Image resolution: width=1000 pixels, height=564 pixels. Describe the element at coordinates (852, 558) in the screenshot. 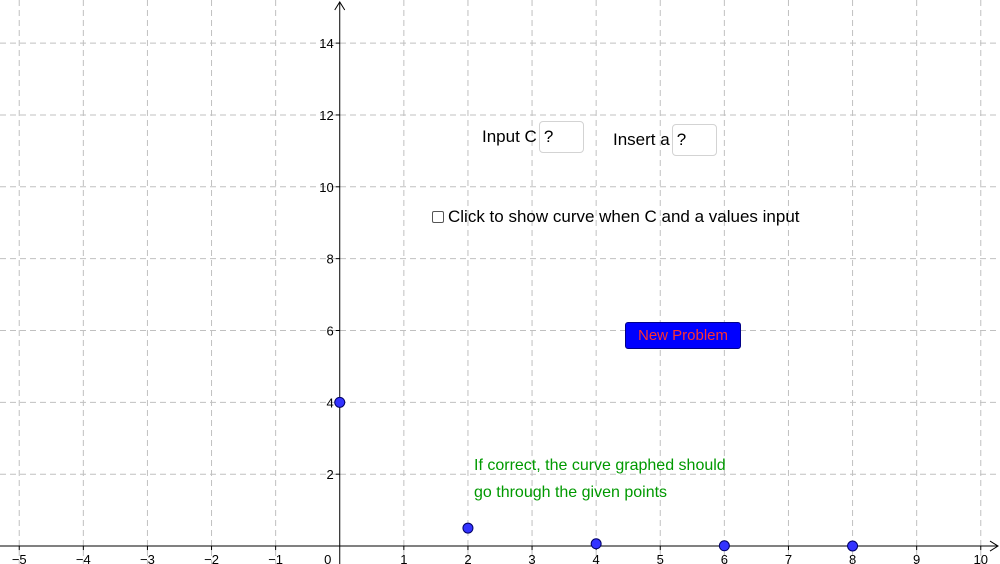

I see `x-tick-label: 8` at that location.